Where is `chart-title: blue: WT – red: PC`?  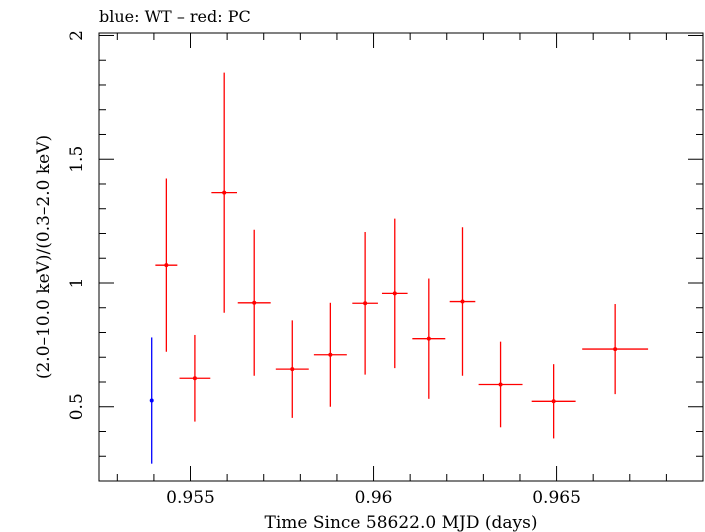
chart-title: blue: WT – red: PC is located at coordinates (175, 16).